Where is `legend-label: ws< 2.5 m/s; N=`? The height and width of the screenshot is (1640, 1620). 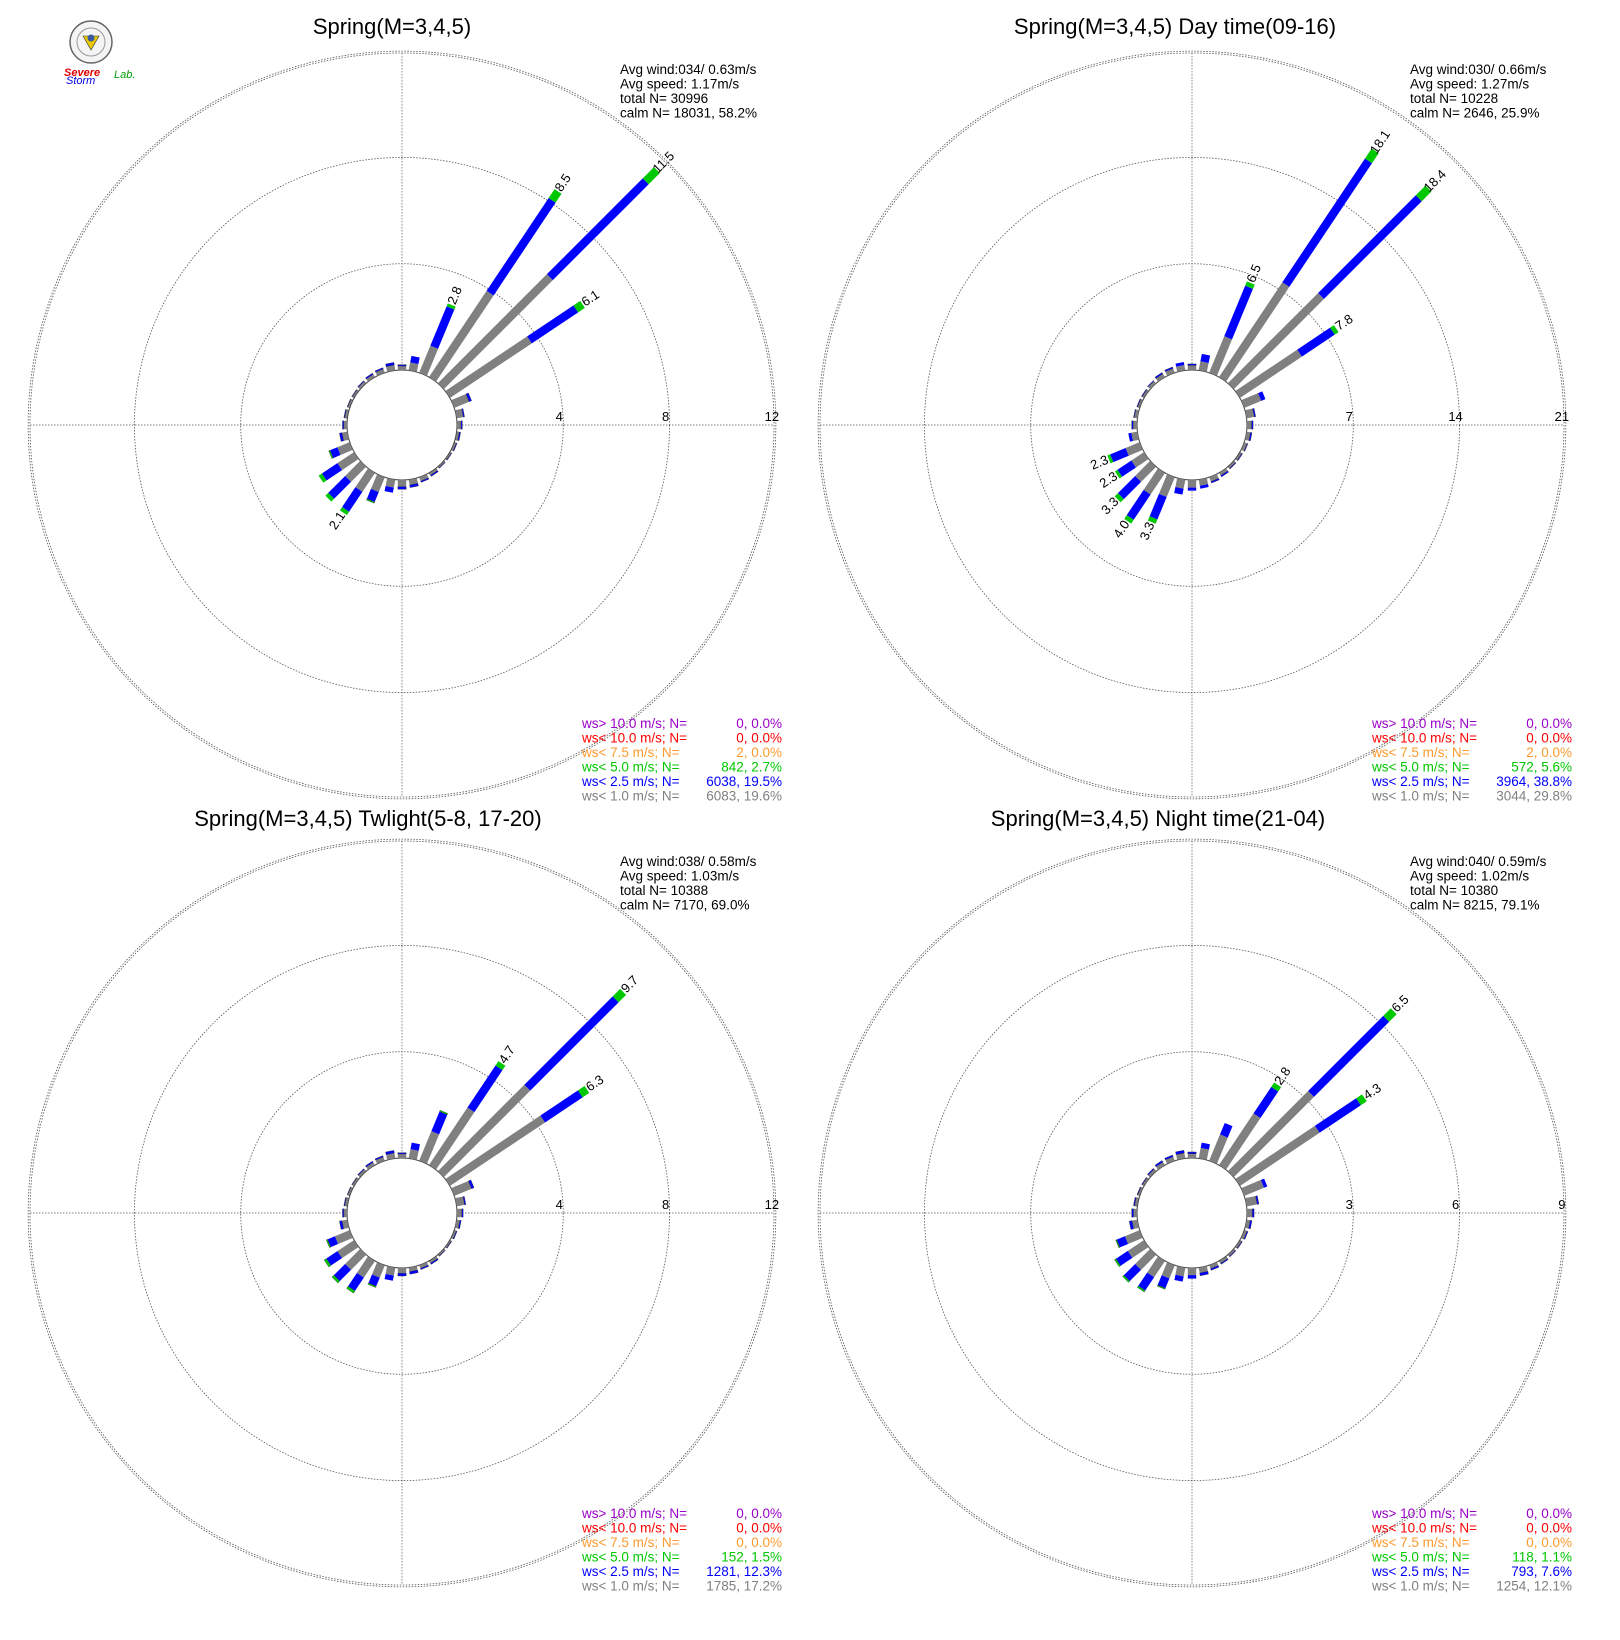 legend-label: ws< 2.5 m/s; N= is located at coordinates (1420, 781).